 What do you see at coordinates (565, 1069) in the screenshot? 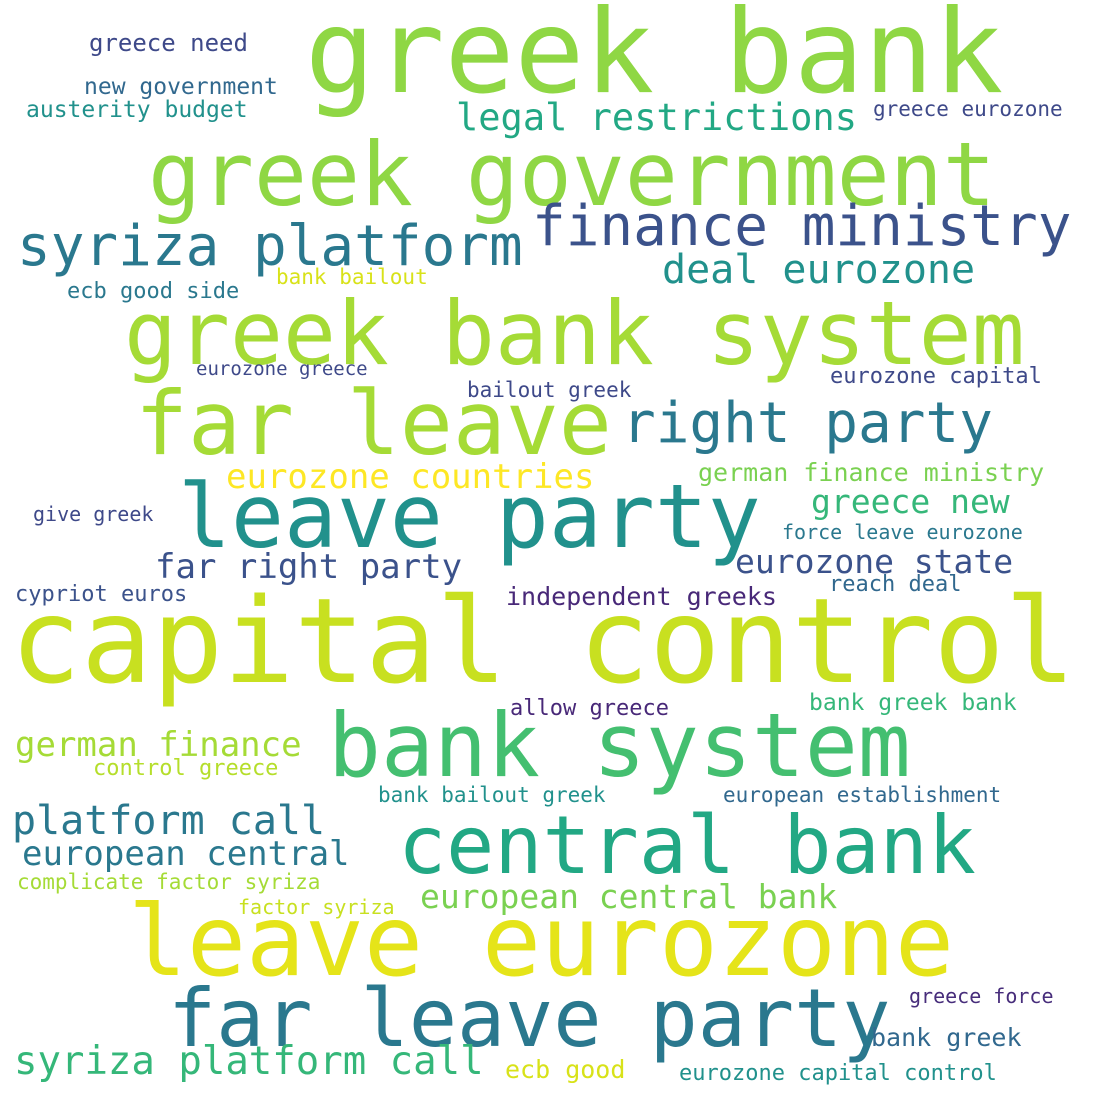
I see `word: ecb good` at bounding box center [565, 1069].